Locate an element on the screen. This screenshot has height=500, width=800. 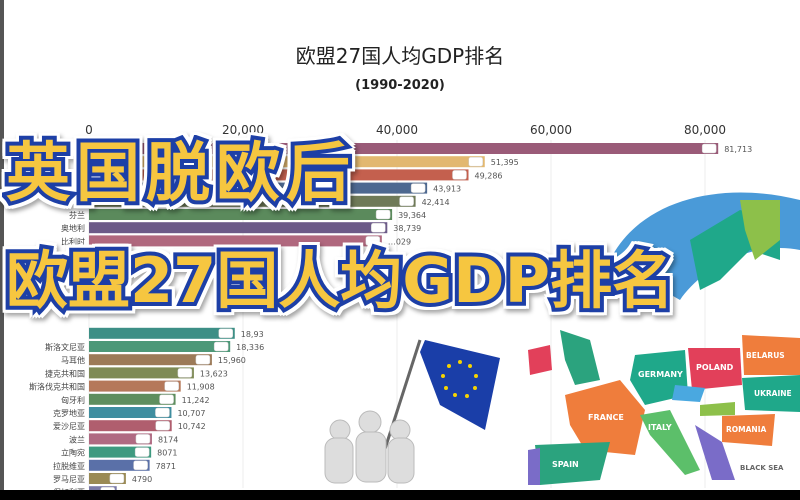
map-label-france: FRANCE is located at coordinates (606, 417).